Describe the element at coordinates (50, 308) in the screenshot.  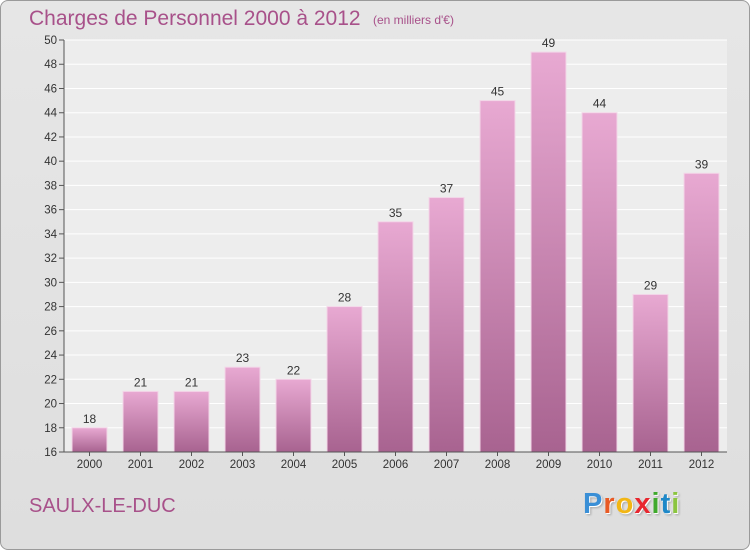
I see `y-tick-label: 28` at that location.